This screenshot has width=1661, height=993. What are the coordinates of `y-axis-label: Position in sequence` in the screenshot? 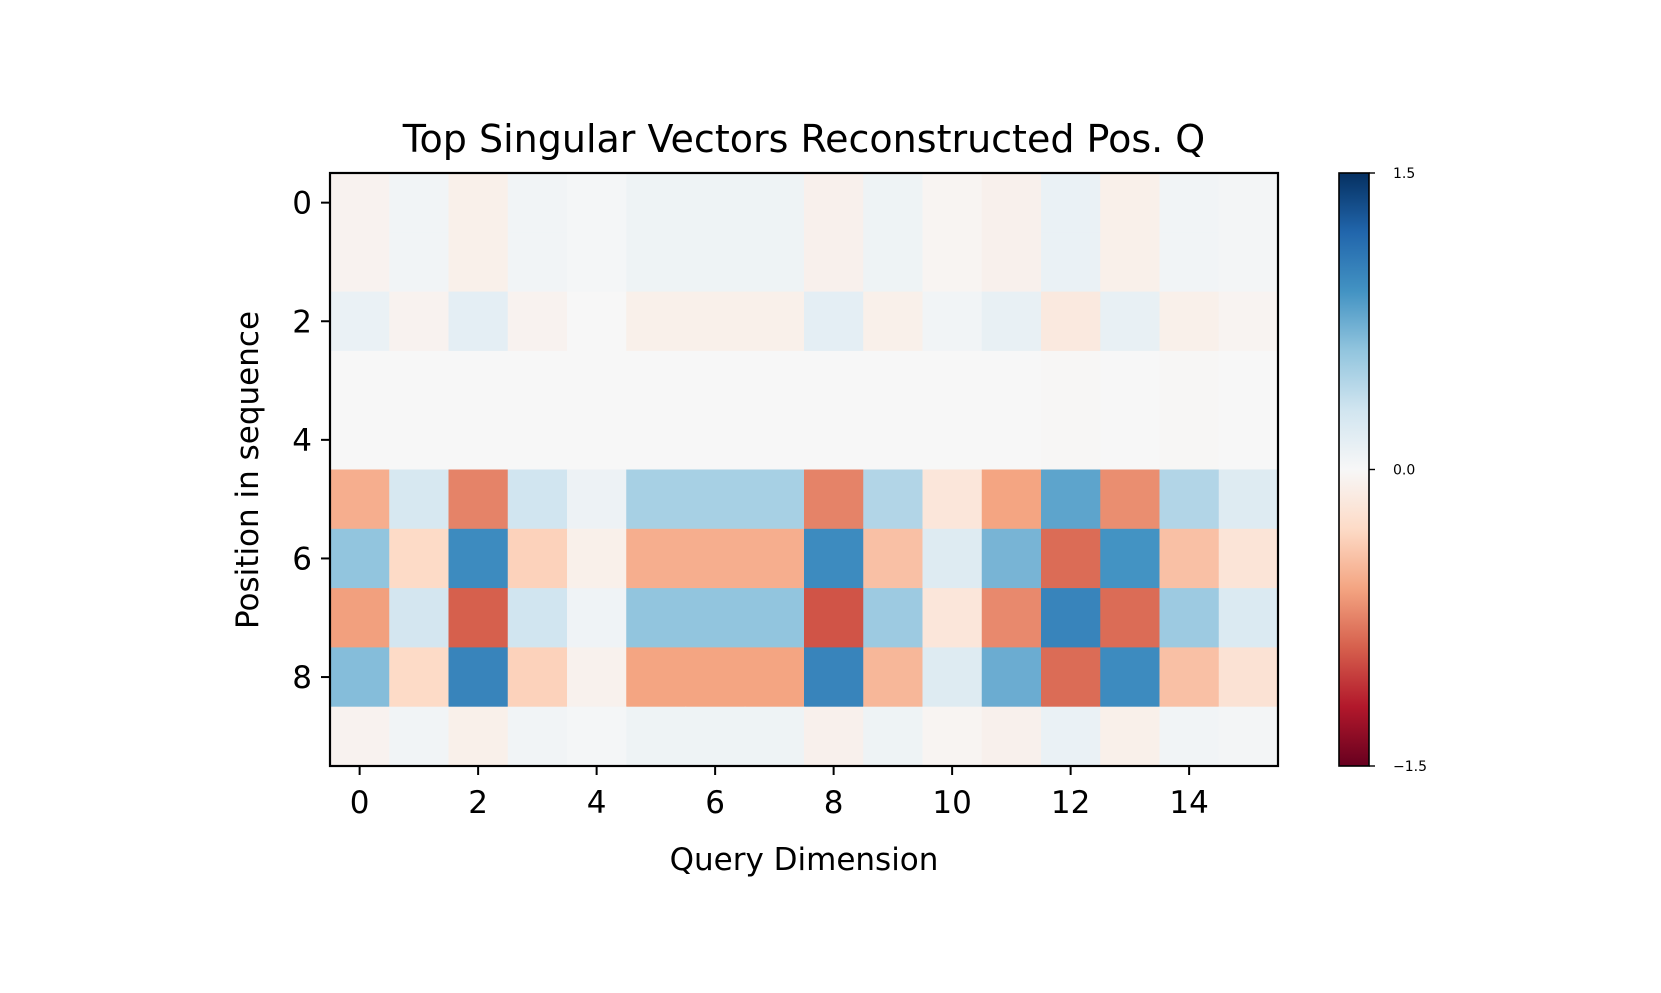 It's located at (248, 470).